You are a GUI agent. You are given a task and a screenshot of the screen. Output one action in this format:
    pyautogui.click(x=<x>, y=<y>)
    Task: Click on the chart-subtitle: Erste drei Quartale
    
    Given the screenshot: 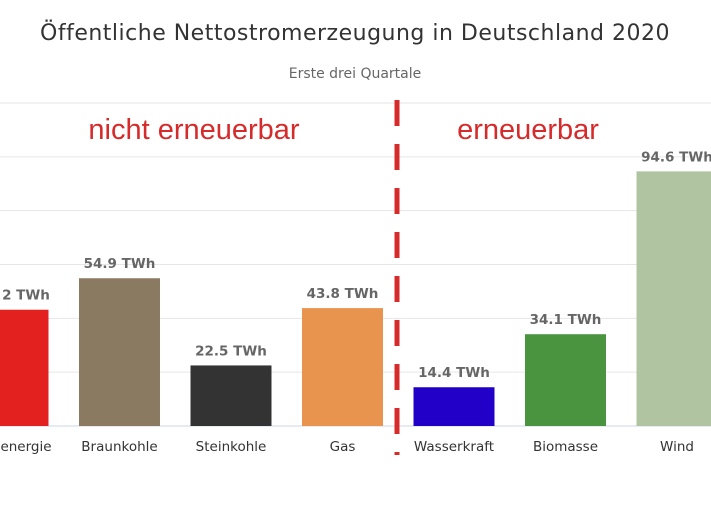 What is the action you would take?
    pyautogui.click(x=355, y=74)
    